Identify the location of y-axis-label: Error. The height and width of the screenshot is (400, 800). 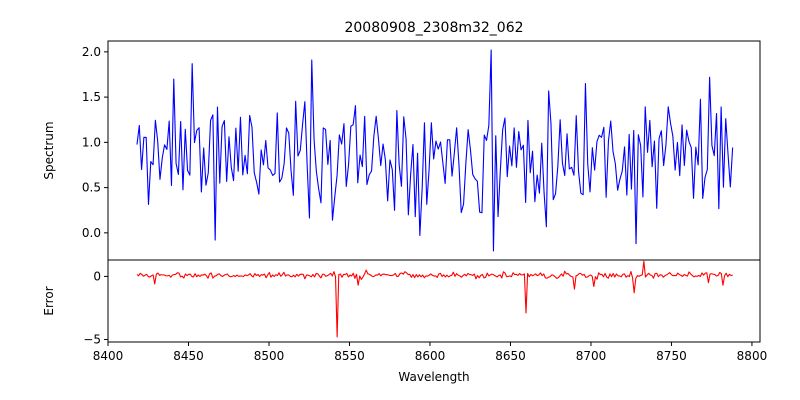
(49, 300).